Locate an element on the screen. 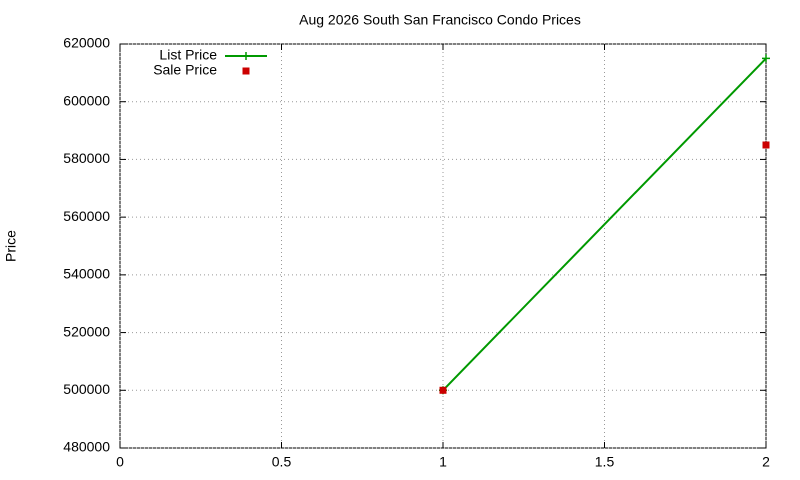 Image resolution: width=800 pixels, height=480 pixels. y-tick-label: 600000 is located at coordinates (86, 100).